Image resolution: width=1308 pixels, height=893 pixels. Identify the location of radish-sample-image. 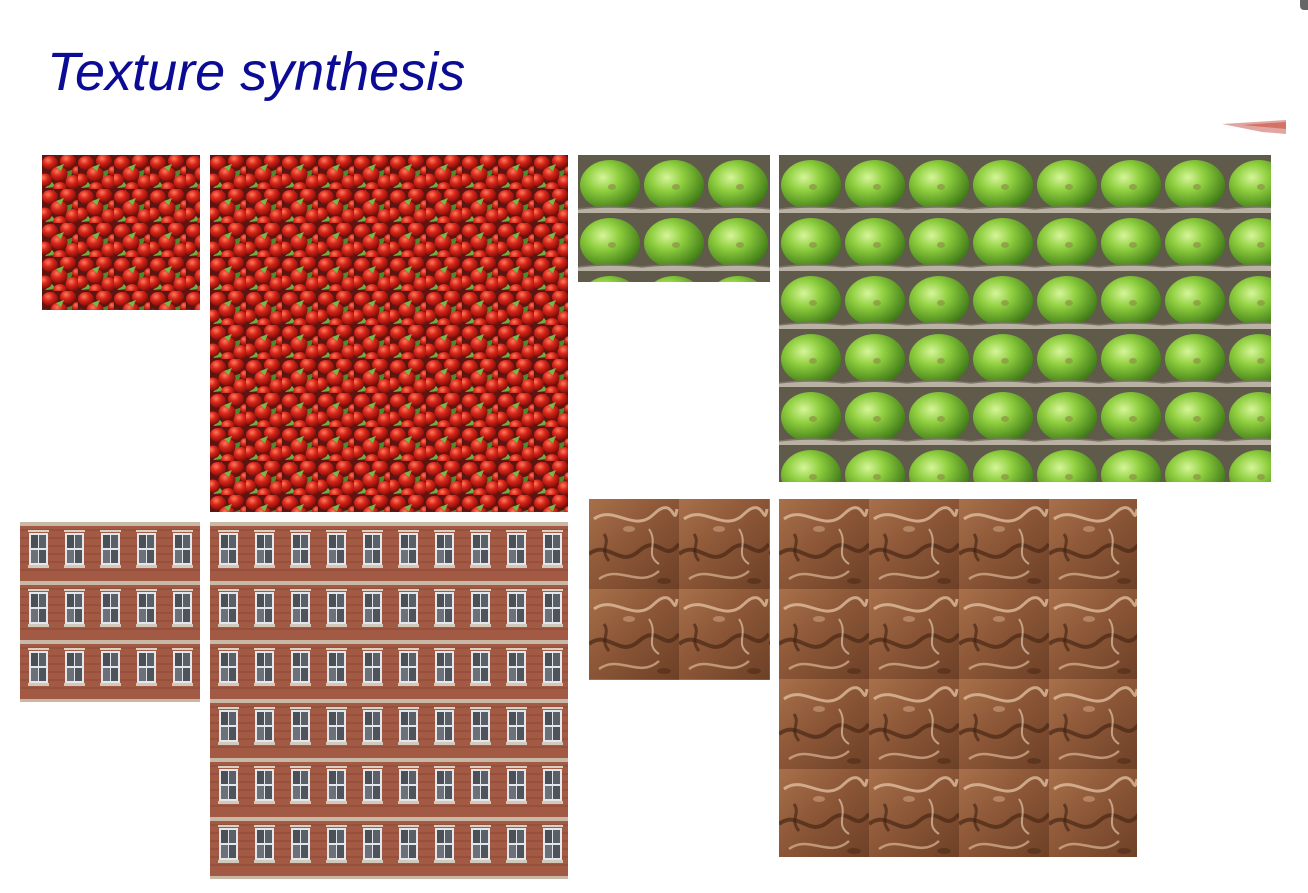
(121, 232).